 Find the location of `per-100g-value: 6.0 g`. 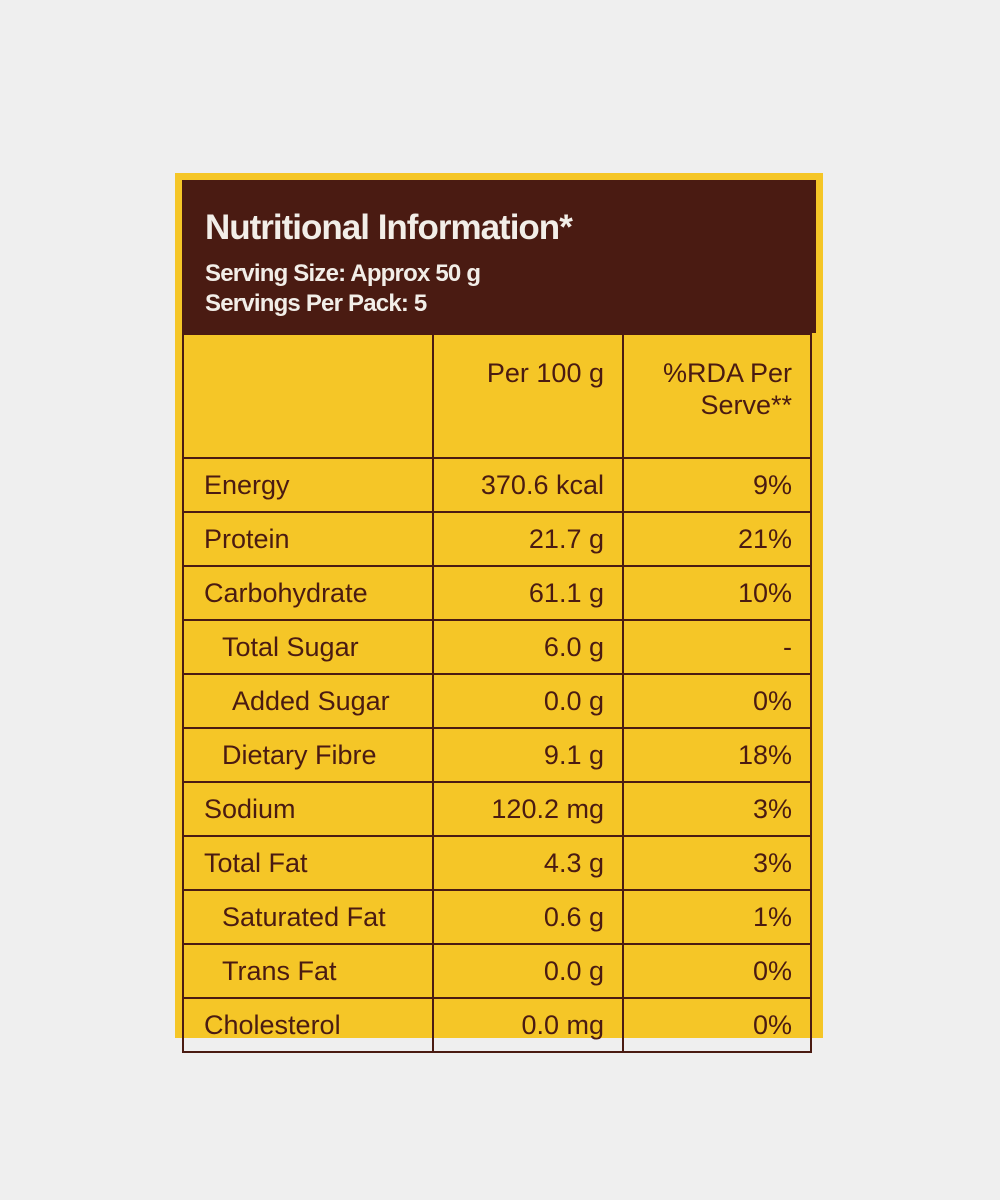

per-100g-value: 6.0 g is located at coordinates (528, 647).